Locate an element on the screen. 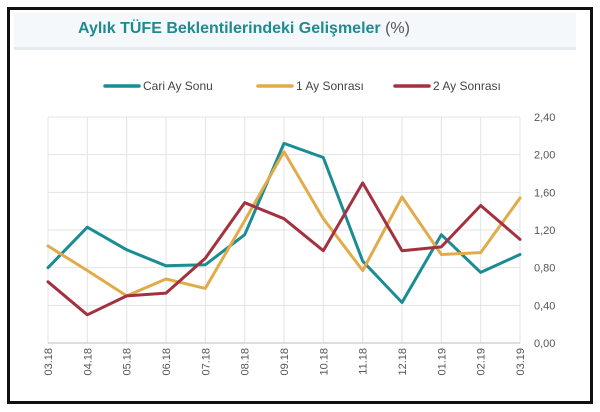 This screenshot has height=412, width=600. x-tick-label: 10.18 is located at coordinates (324, 362).